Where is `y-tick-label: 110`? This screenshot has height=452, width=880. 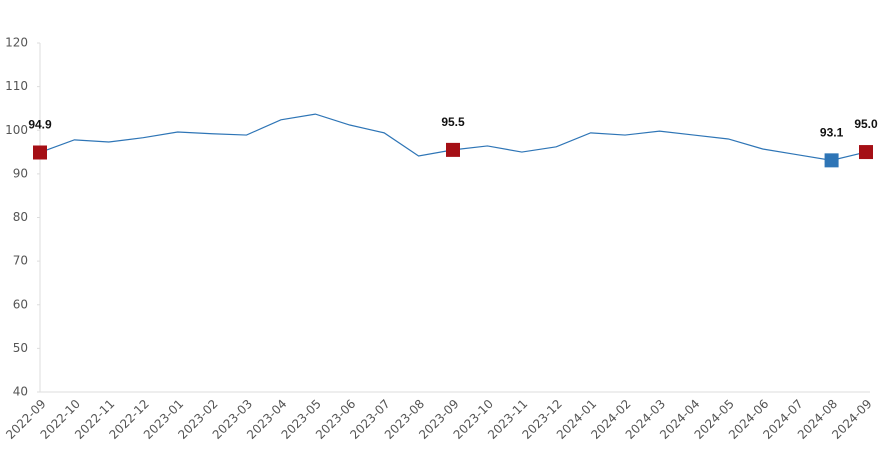
y-tick-label: 110 is located at coordinates (16, 86).